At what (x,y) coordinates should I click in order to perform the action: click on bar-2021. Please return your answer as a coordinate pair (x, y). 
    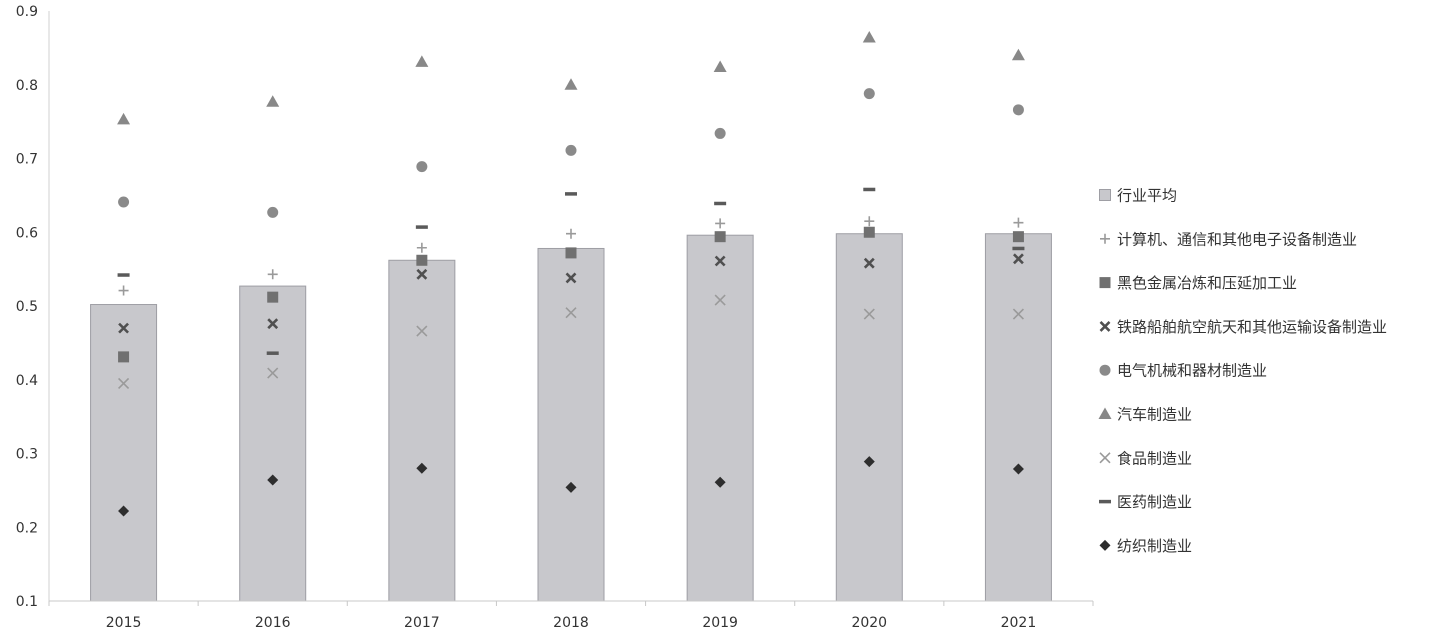
    Looking at the image, I should click on (1018, 417).